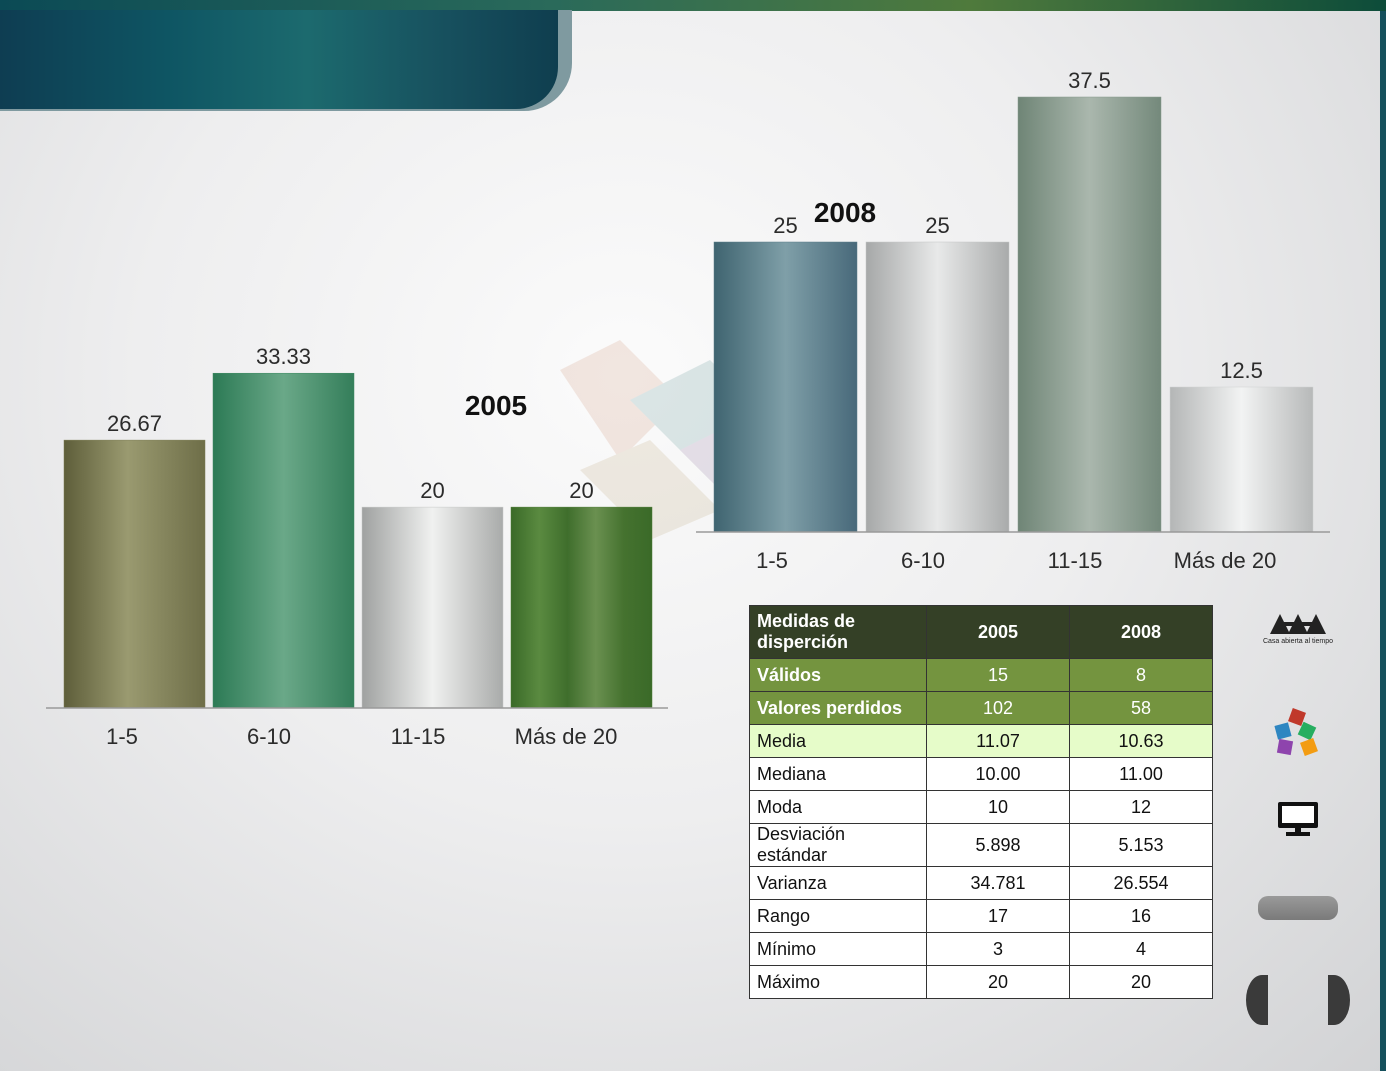 This screenshot has width=1386, height=1071. What do you see at coordinates (279, 59) in the screenshot?
I see `header-banner` at bounding box center [279, 59].